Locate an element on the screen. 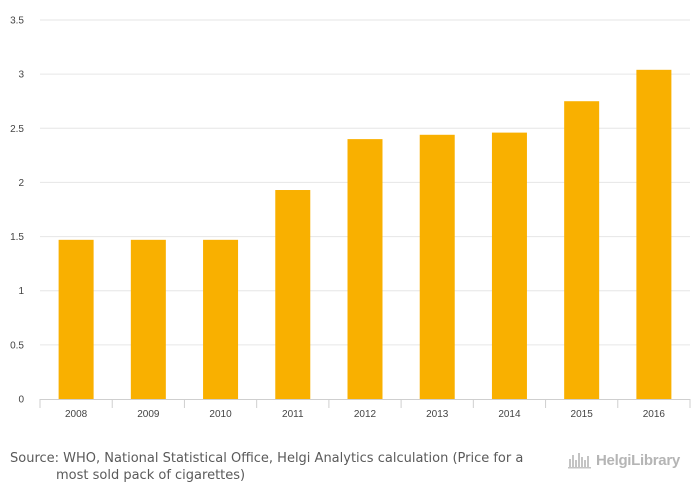 This screenshot has width=700, height=500. x-axis: 2008 2009 2010 2011 2012 2013 2014 2015 2016 is located at coordinates (365, 409).